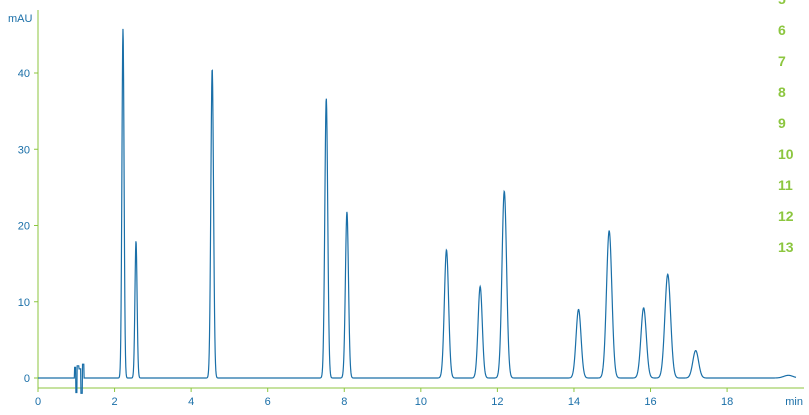 Image resolution: width=809 pixels, height=415 pixels. Describe the element at coordinates (786, 216) in the screenshot. I see `side-label-12: 12` at that location.